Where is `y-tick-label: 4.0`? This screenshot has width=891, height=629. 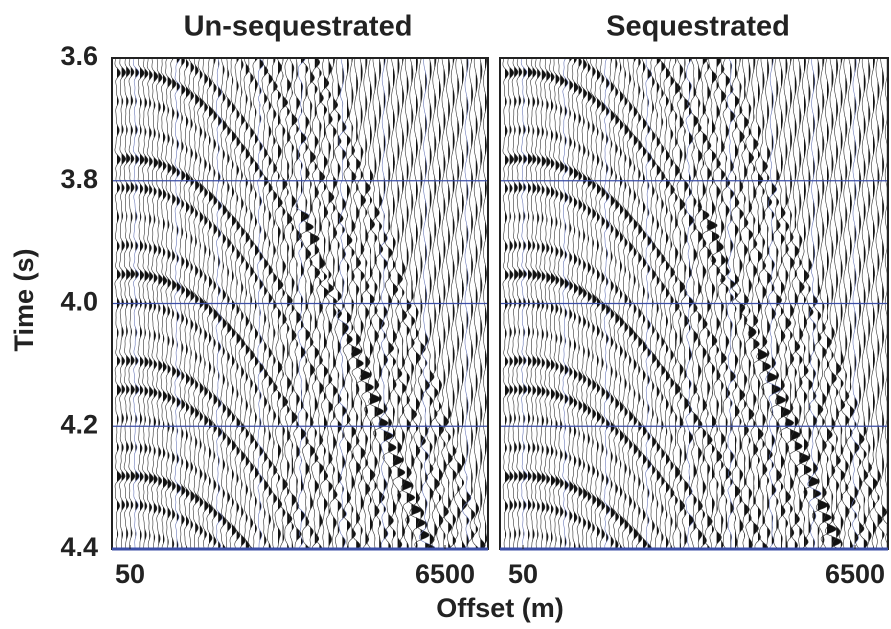
y-tick-label: 4.0 is located at coordinates (79, 302).